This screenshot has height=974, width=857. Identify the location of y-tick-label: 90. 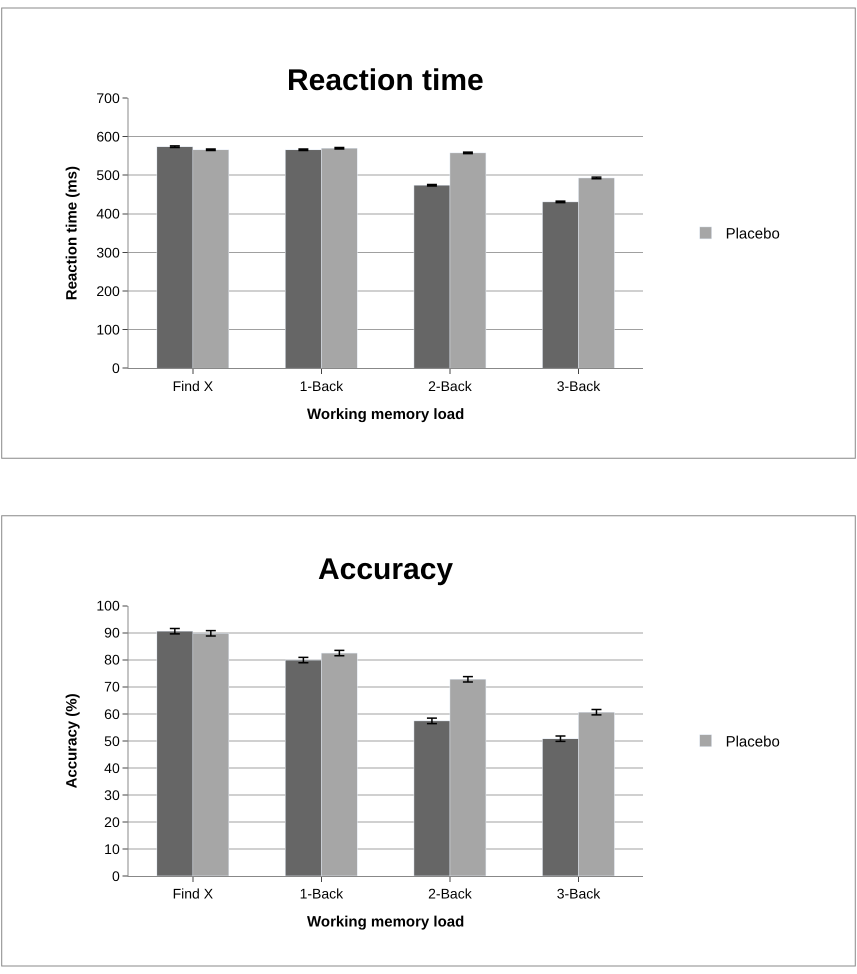
(112, 632).